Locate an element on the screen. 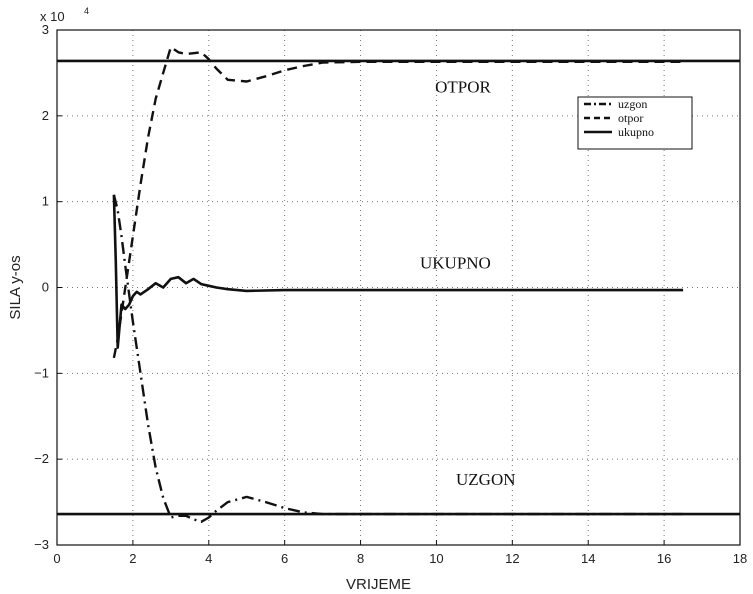  annotation-ukupno: UKUPNO is located at coordinates (455, 263).